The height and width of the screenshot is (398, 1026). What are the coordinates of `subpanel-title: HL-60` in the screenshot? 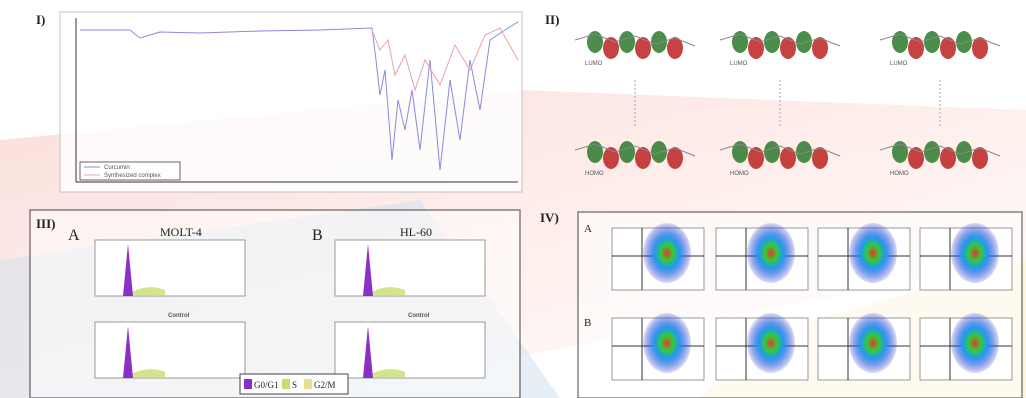 It's located at (416, 232).